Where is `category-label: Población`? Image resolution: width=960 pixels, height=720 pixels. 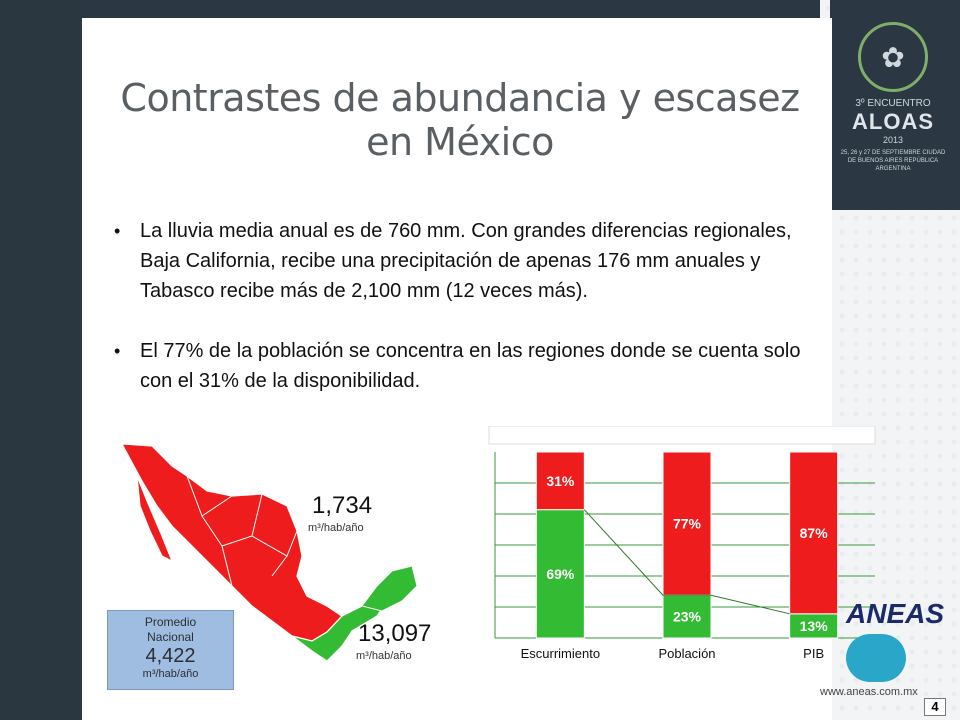 category-label: Población is located at coordinates (686, 653).